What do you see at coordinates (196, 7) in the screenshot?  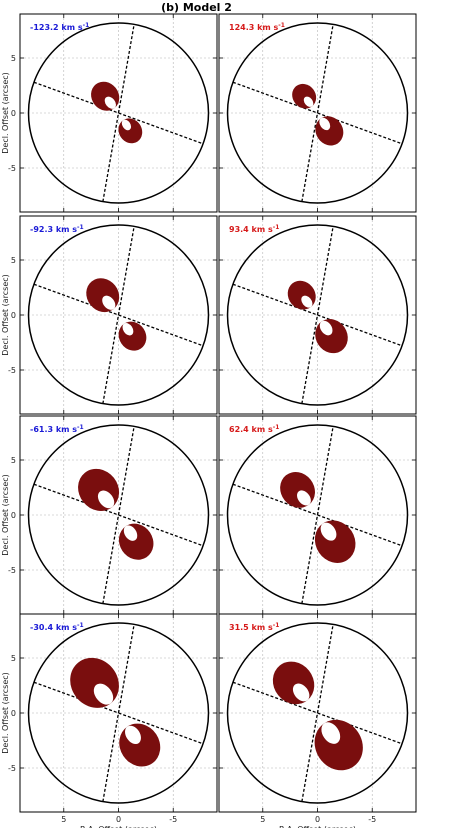 I see `figure-title: (b) Model 2` at bounding box center [196, 7].